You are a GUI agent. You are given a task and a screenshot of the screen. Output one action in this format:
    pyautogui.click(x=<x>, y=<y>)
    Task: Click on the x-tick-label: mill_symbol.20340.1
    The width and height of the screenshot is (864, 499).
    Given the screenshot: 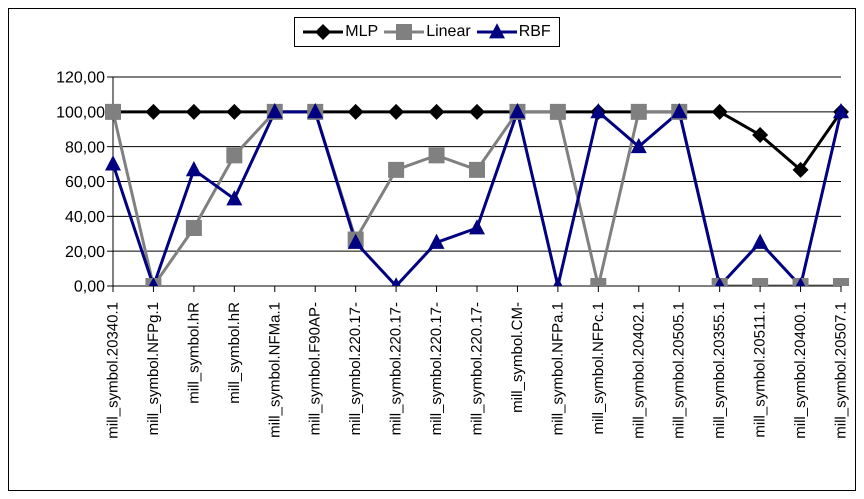 What is the action you would take?
    pyautogui.click(x=113, y=370)
    